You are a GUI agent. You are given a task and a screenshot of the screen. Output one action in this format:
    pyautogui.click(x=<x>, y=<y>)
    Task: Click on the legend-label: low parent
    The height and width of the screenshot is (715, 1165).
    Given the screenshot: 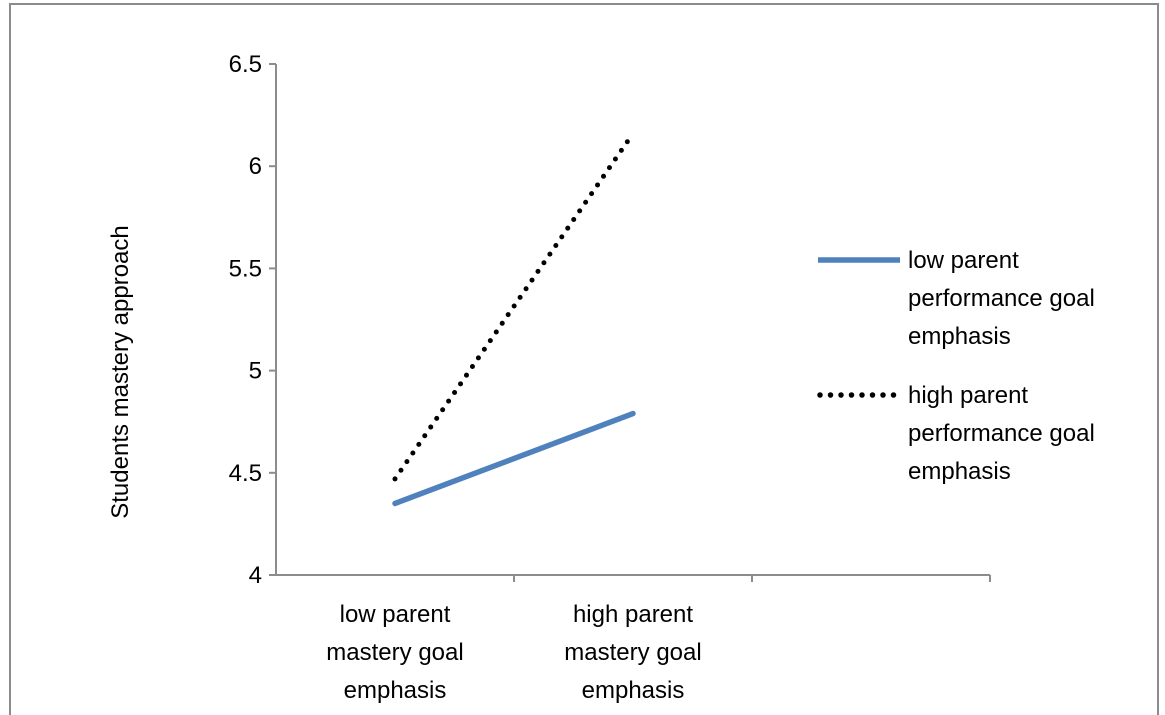 What is the action you would take?
    pyautogui.click(x=963, y=260)
    